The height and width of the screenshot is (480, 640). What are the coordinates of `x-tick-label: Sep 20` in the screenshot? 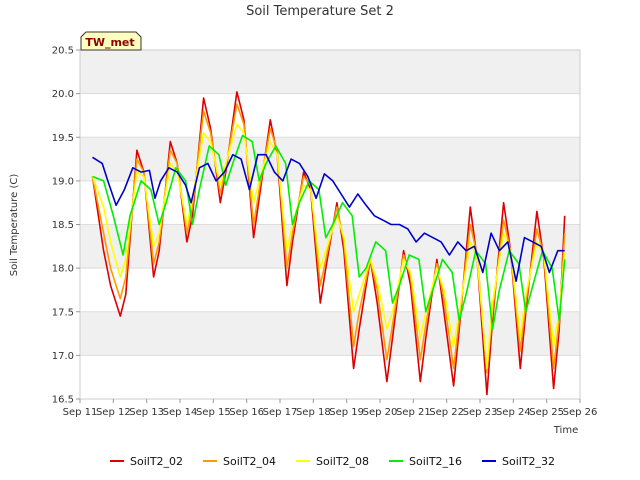 It's located at (380, 412).